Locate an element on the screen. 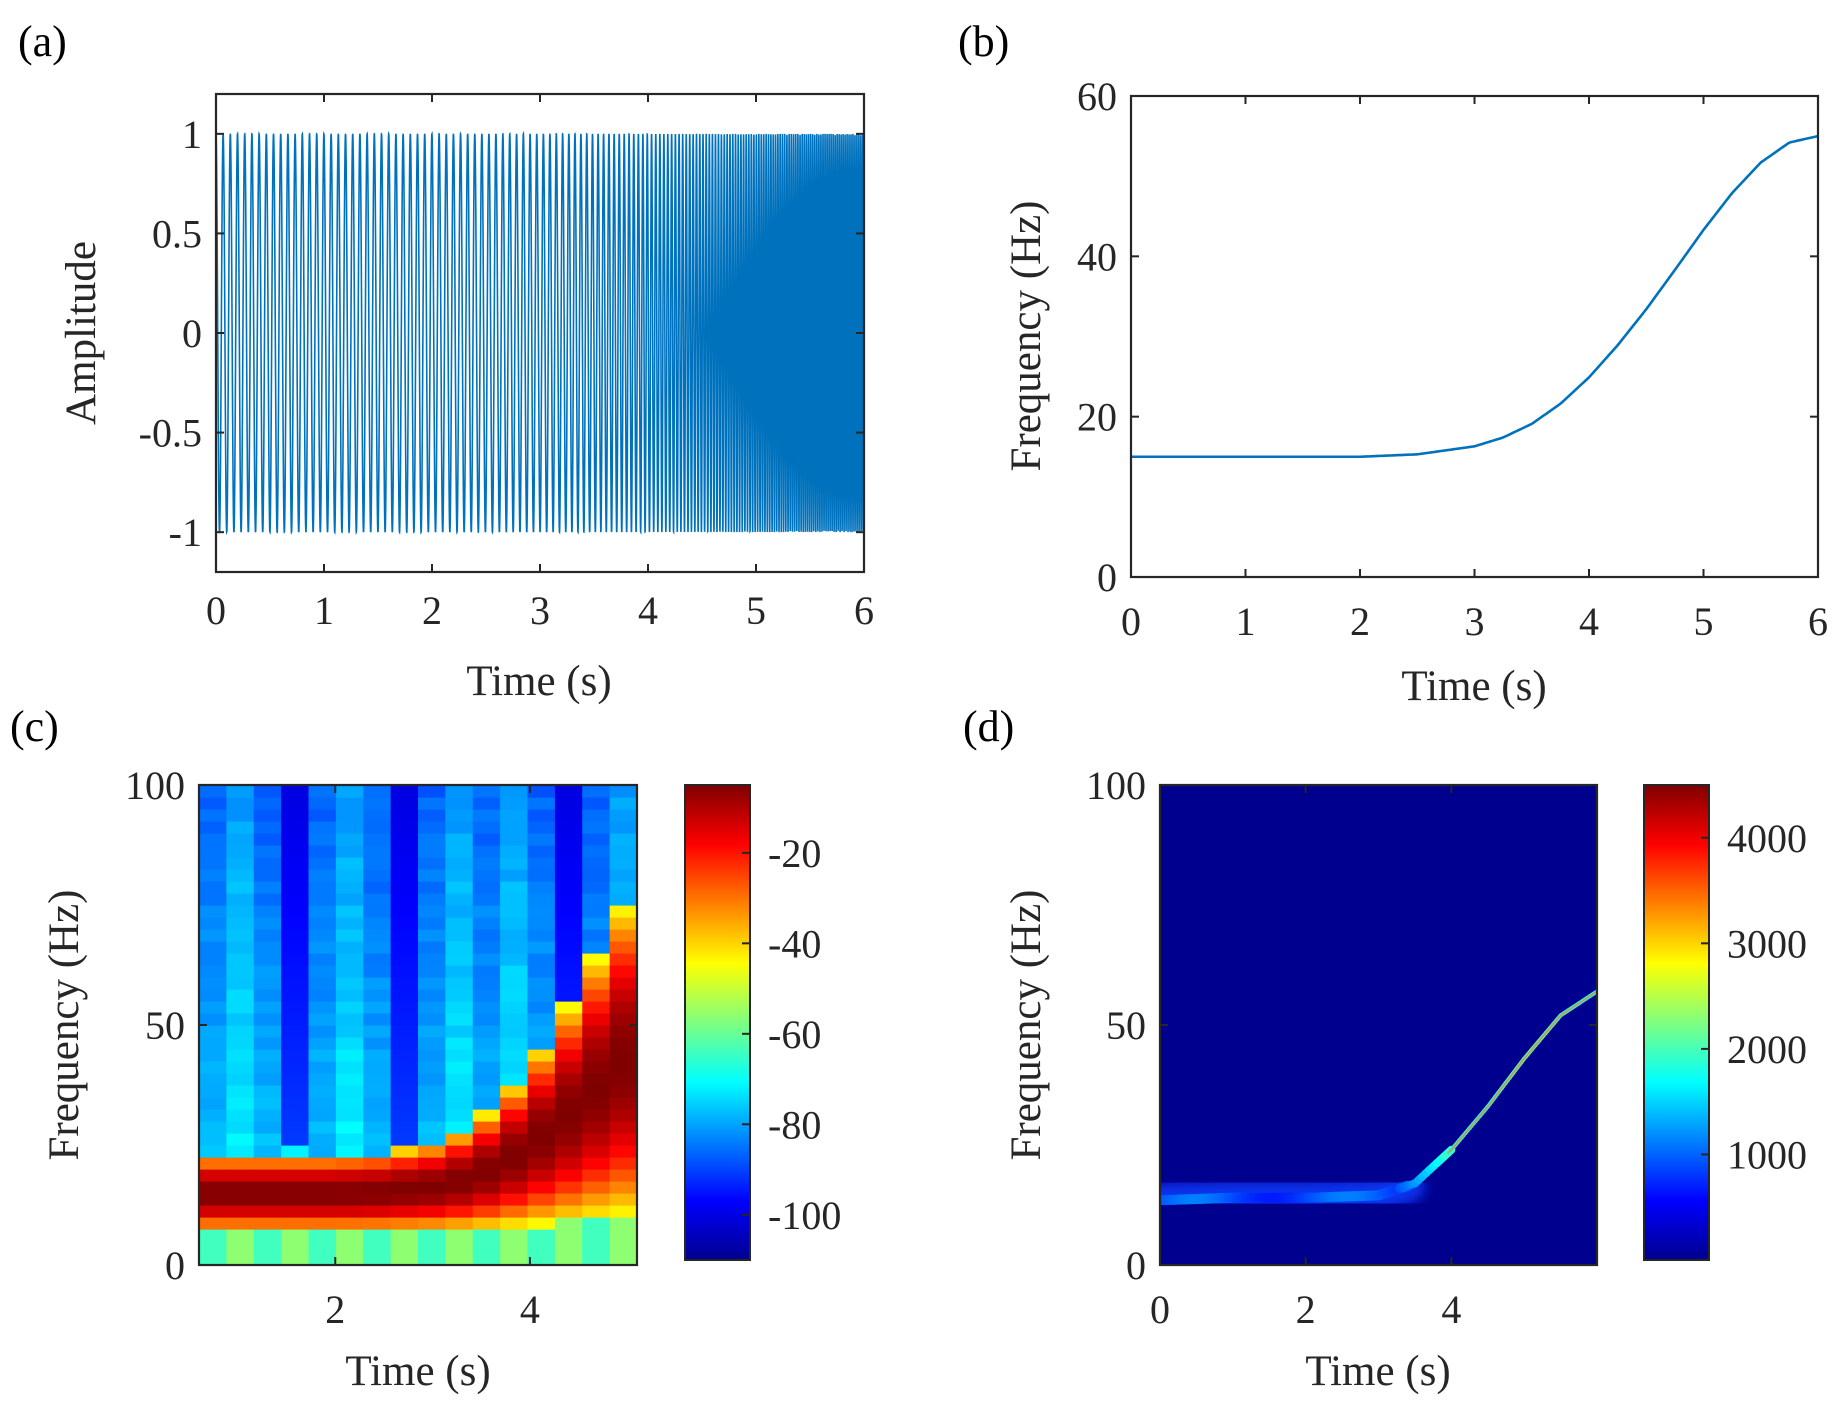 The width and height of the screenshot is (1835, 1405). chirp-signal-area is located at coordinates (540, 332).